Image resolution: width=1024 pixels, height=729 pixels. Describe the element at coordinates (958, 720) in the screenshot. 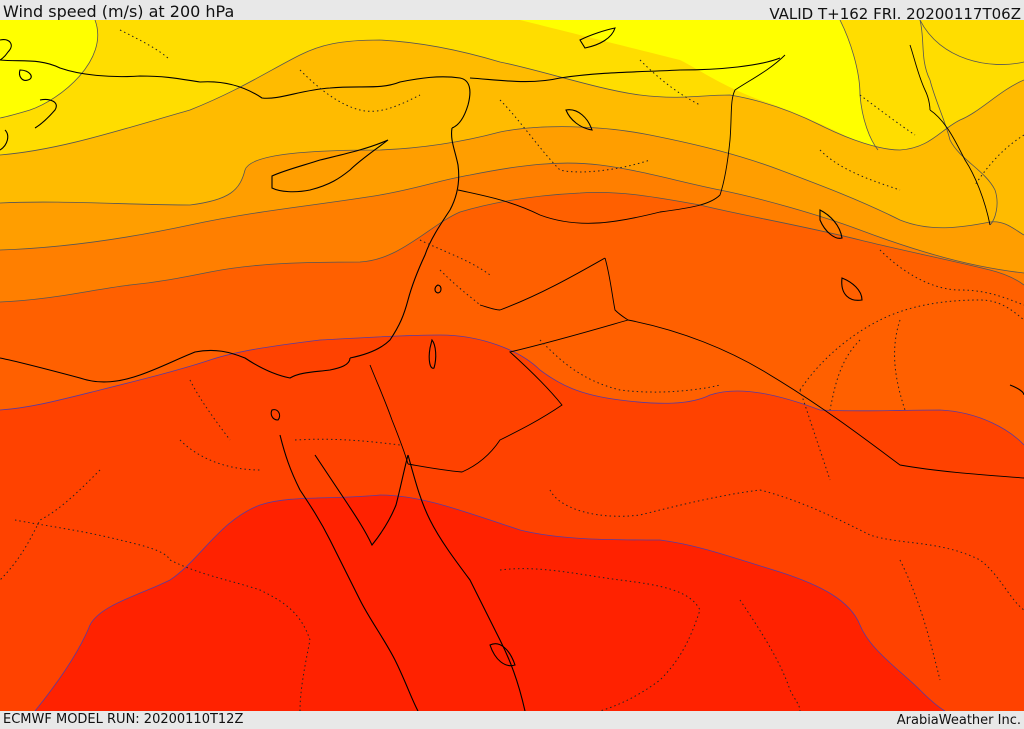

I see `credit: ArabiaWeather Inc.` at that location.